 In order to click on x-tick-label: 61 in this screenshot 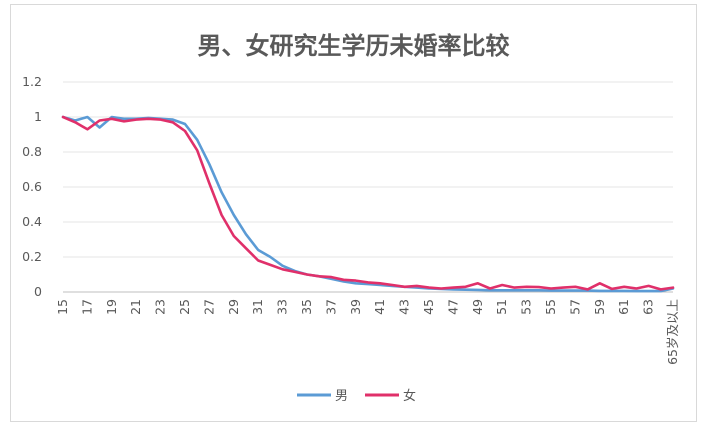, I will do `click(623, 307)`.